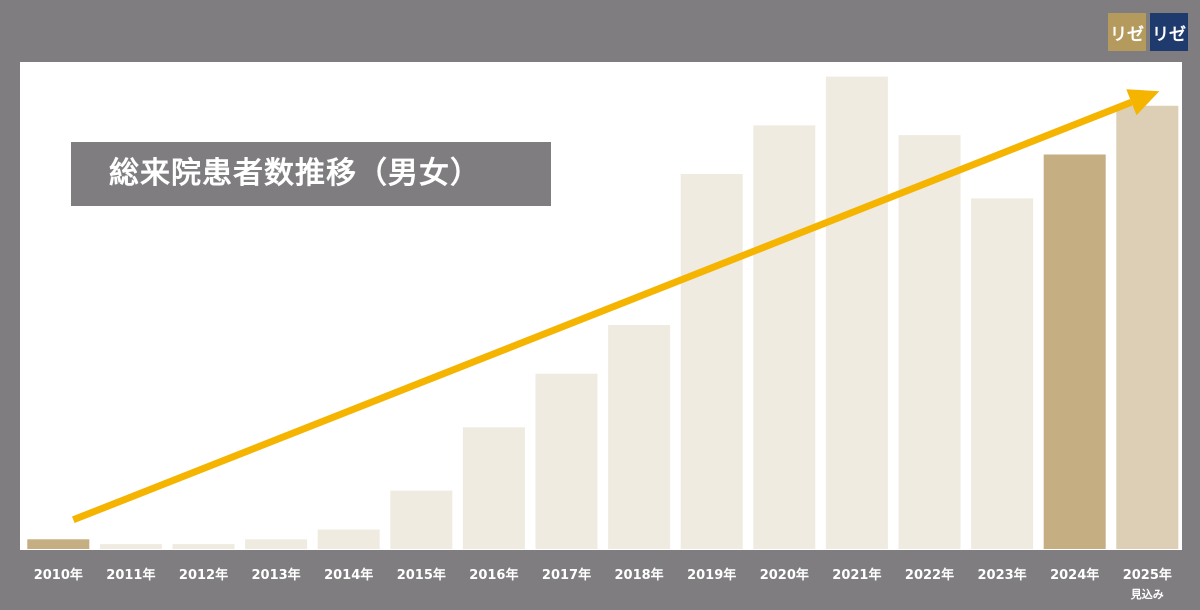 The width and height of the screenshot is (1200, 610). What do you see at coordinates (348, 575) in the screenshot?
I see `x-tick-label: 2014年` at bounding box center [348, 575].